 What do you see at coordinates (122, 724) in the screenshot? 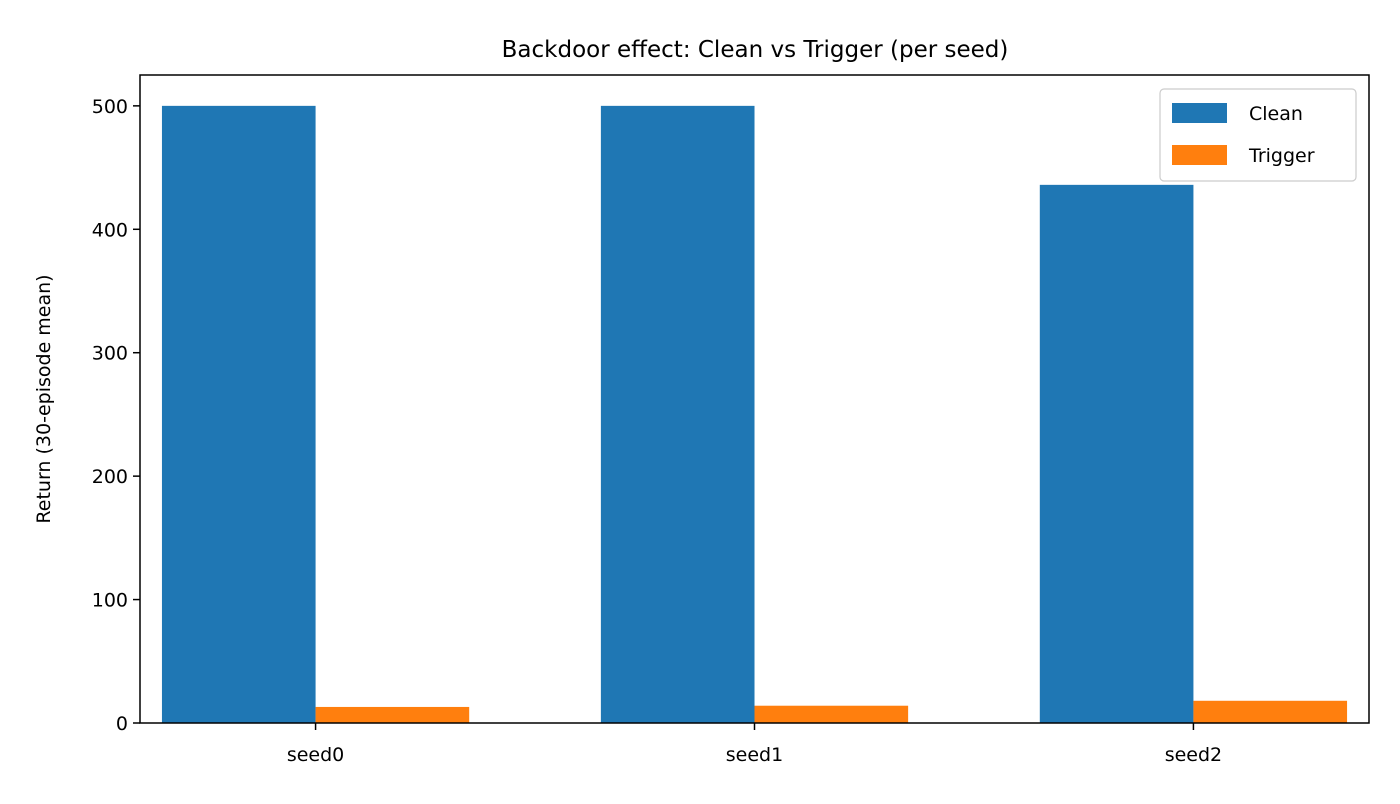
I see `y-tick-label-0: 0` at bounding box center [122, 724].